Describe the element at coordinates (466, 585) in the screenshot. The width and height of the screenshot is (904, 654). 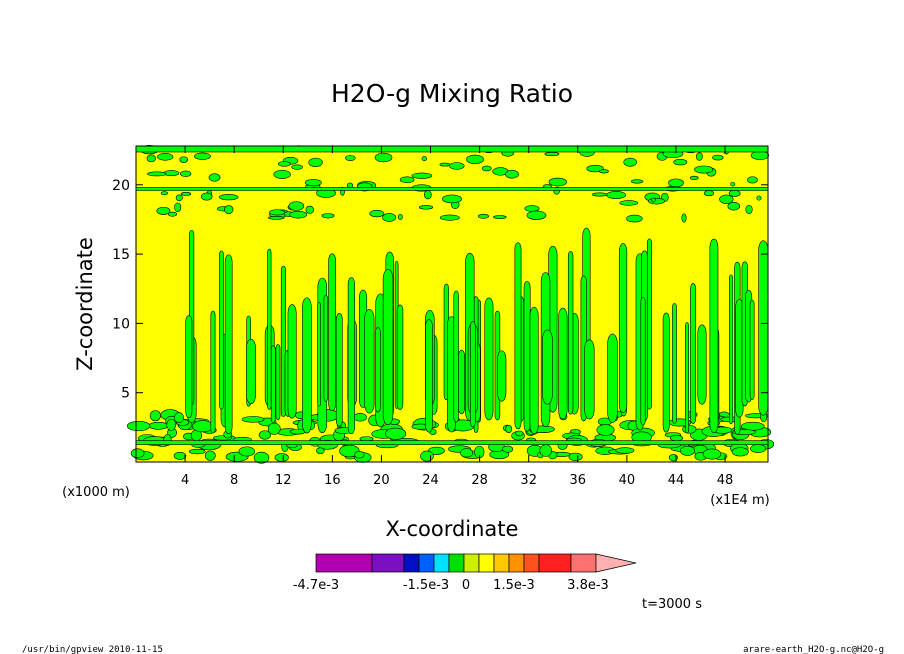
I see `colorbar-label: 0` at that location.